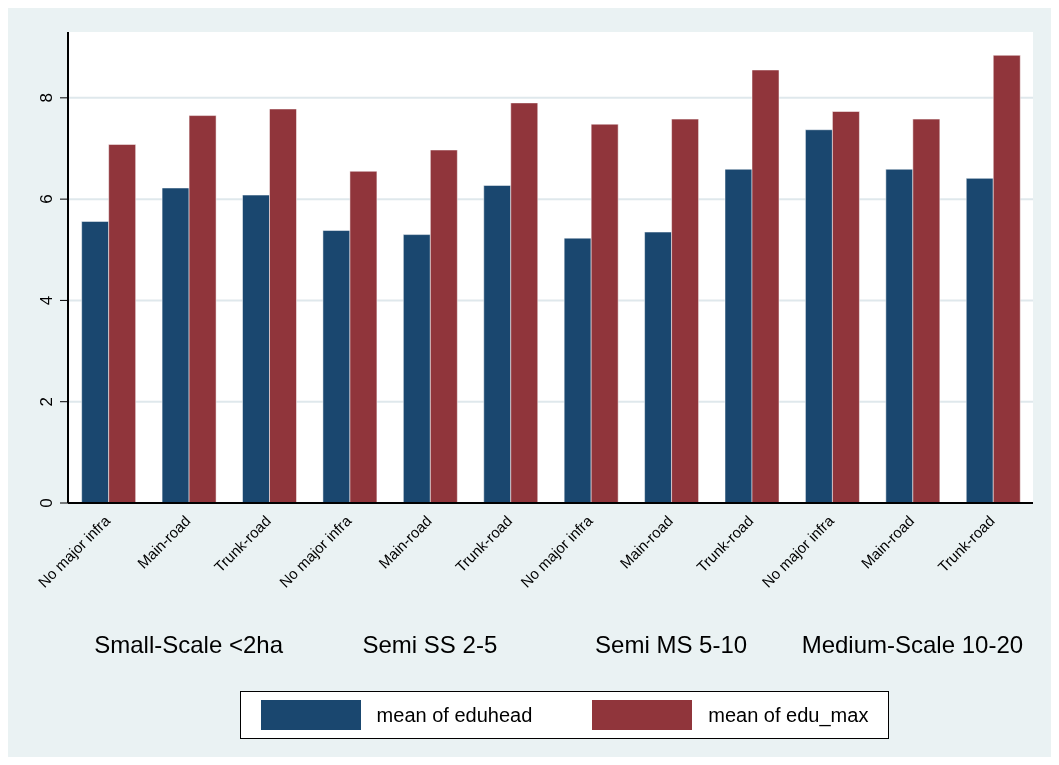  What do you see at coordinates (46, 300) in the screenshot?
I see `y-tick-label: 4` at bounding box center [46, 300].